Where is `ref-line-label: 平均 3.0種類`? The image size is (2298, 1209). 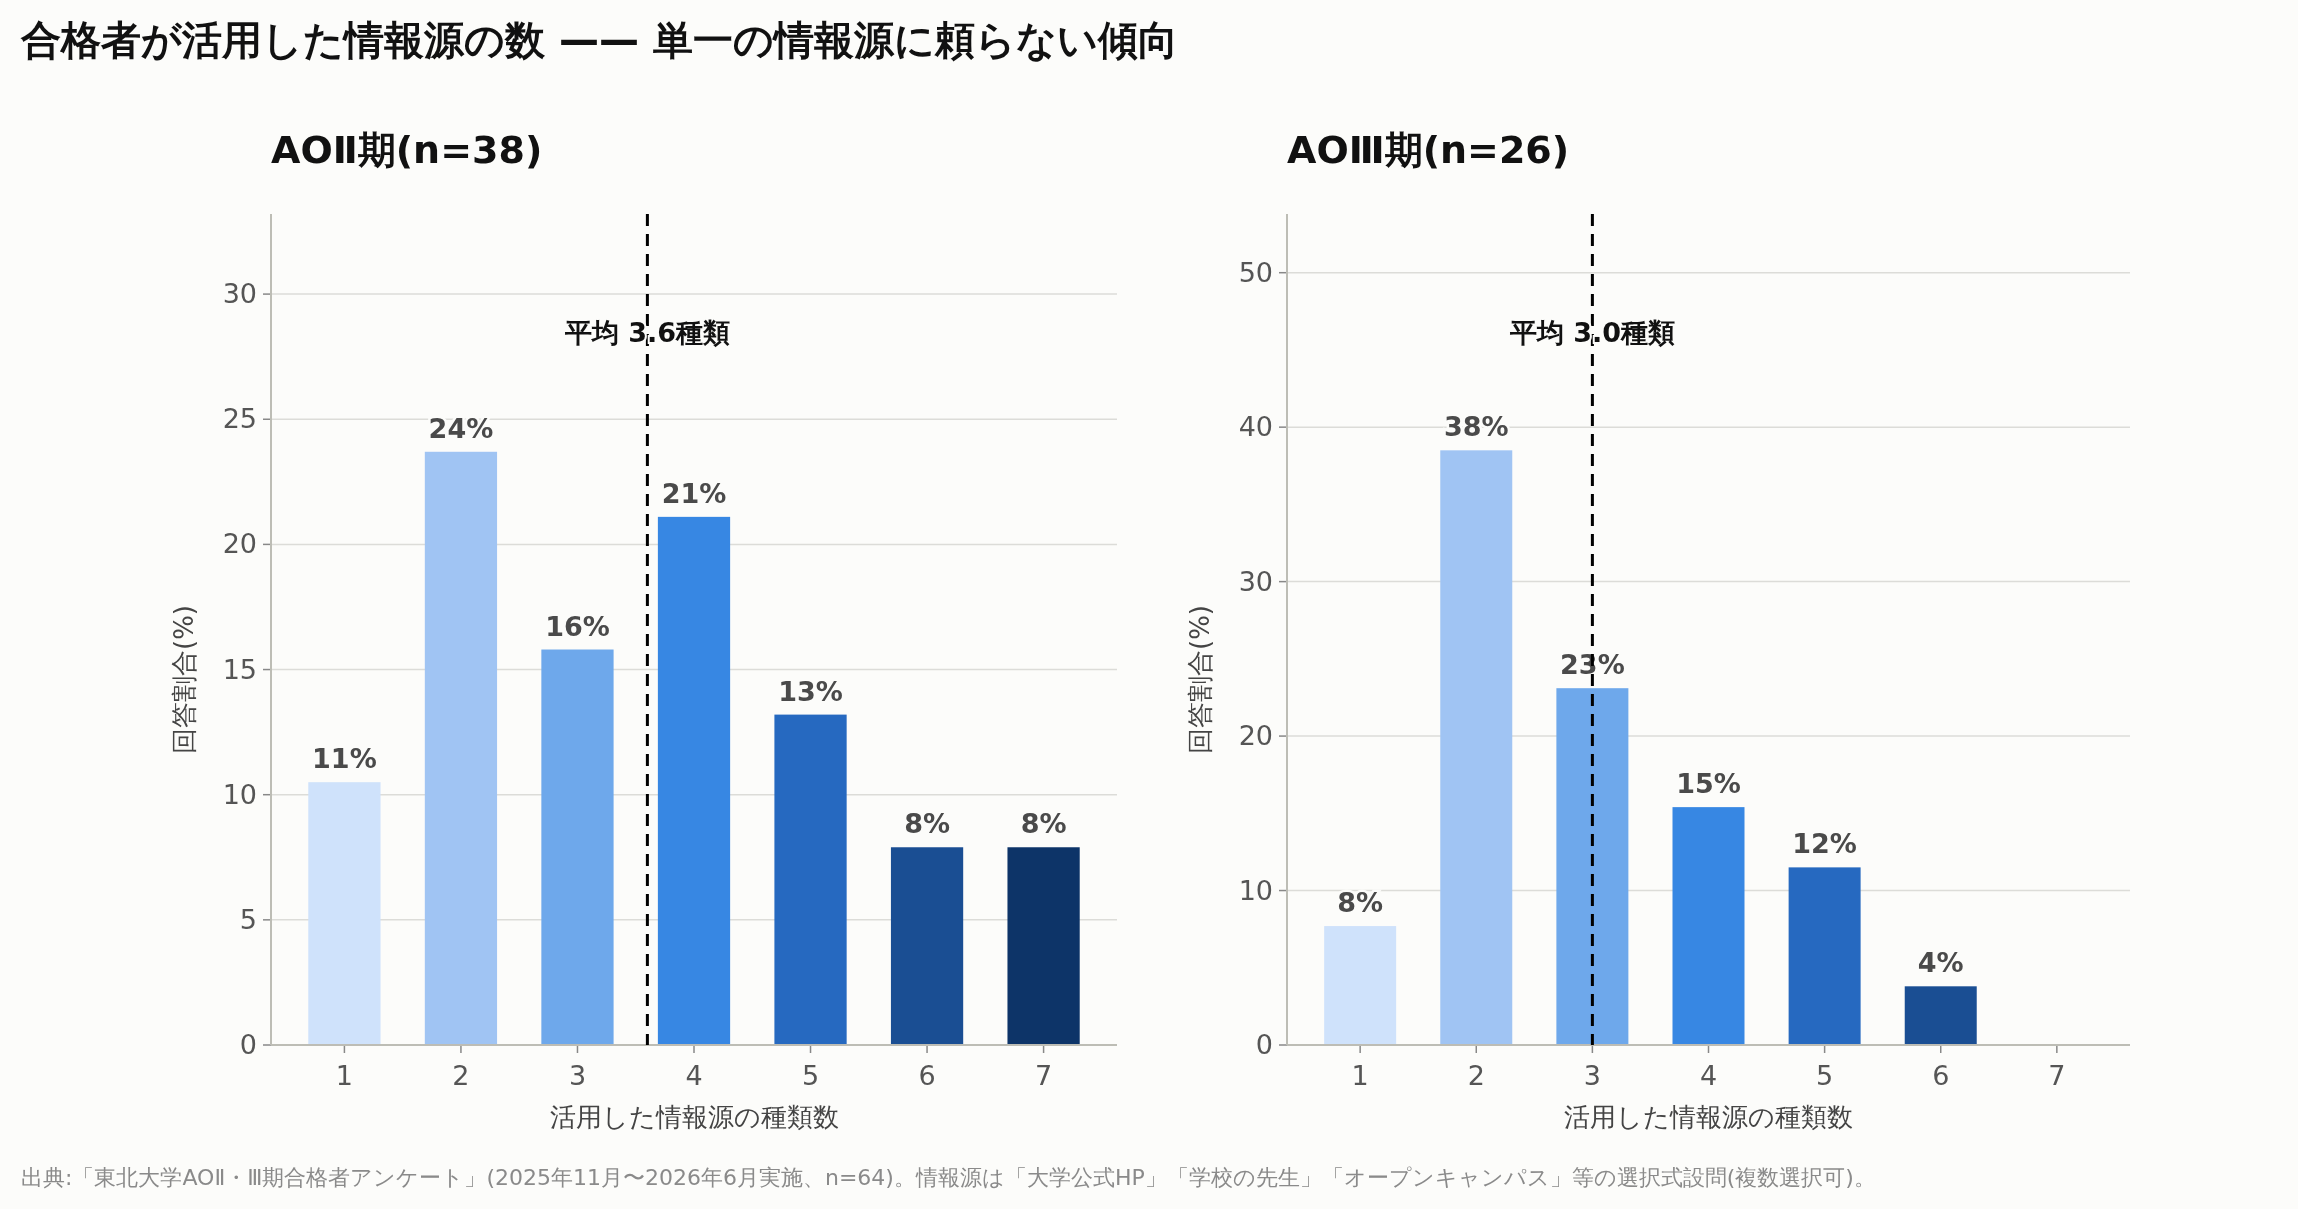 ref-line-label: 平均 3.0種類 is located at coordinates (1591, 332).